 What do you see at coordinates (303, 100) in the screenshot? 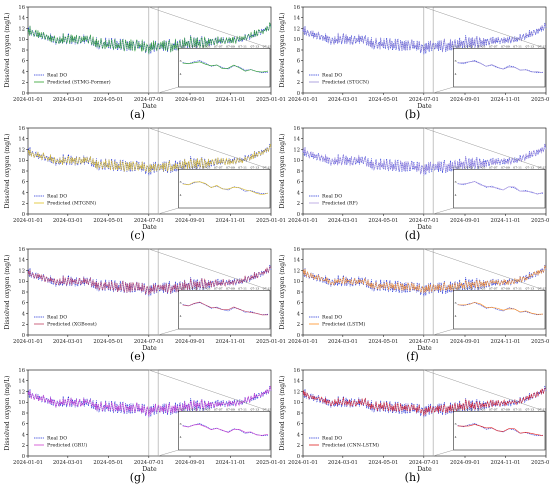
I see `x-tick-label: 2024-01-01` at bounding box center [303, 100].